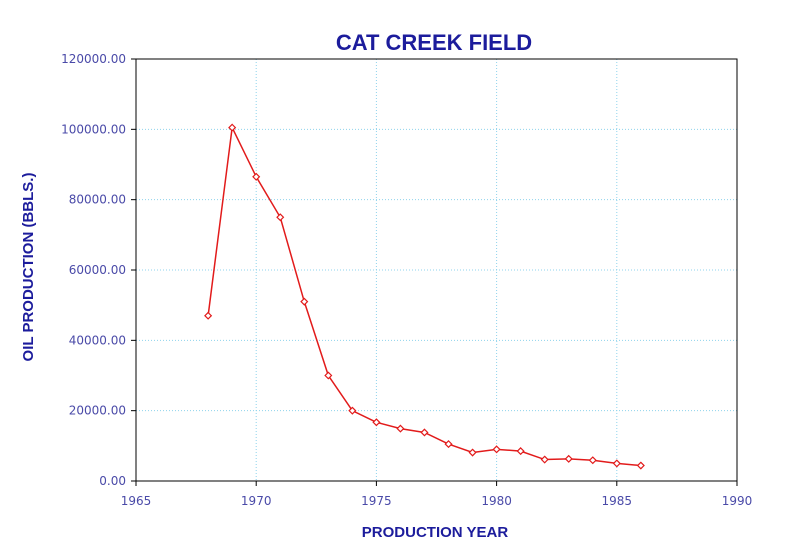 The height and width of the screenshot is (553, 788). What do you see at coordinates (97, 411) in the screenshot?
I see `y-tick-label: 20000.00` at bounding box center [97, 411].